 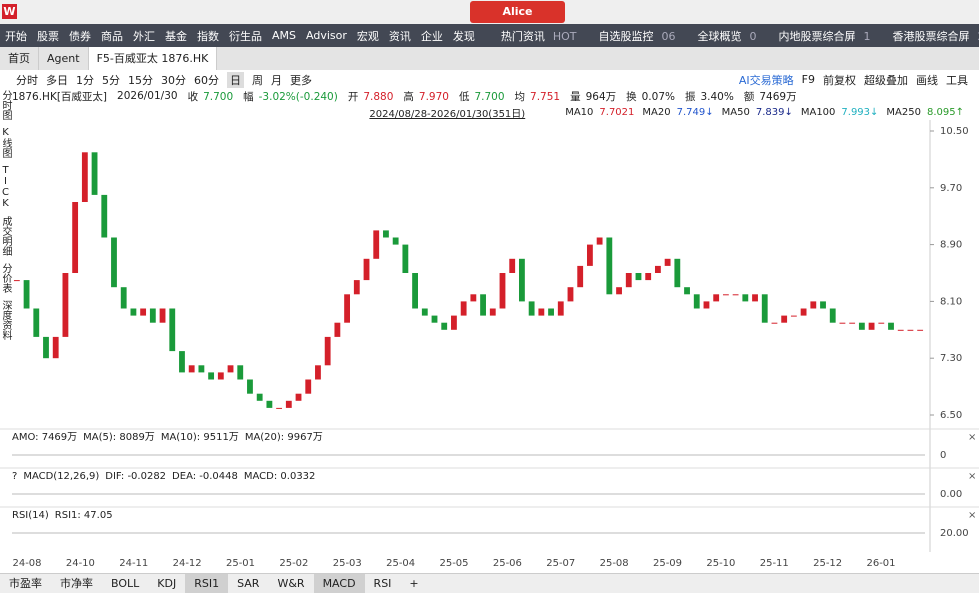 I want to click on side-tab: 深度资料, so click(x=5, y=320).